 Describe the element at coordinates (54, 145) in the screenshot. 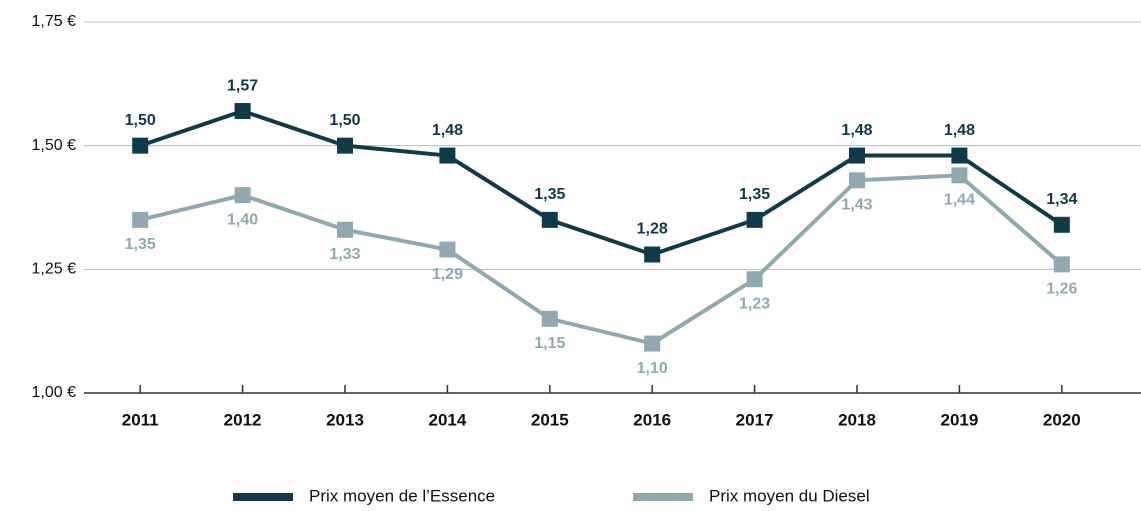

I see `y-tick-label: 1,50 €` at that location.